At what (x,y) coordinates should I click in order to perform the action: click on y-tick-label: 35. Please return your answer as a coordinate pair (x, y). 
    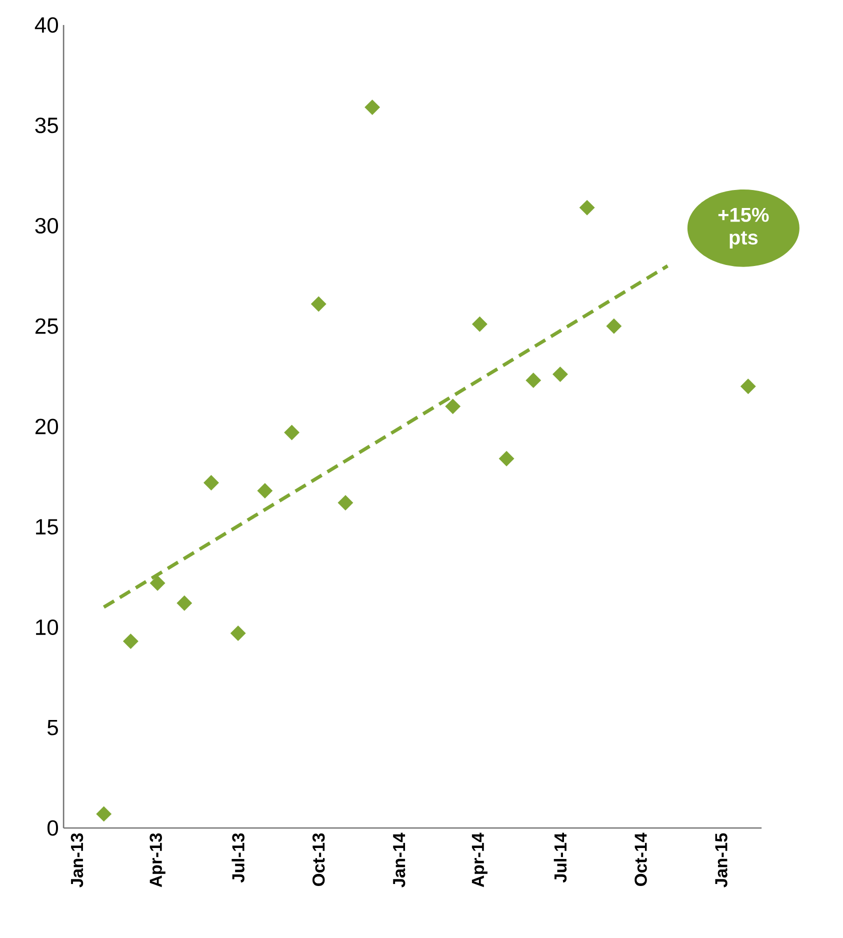
    Looking at the image, I should click on (46, 126).